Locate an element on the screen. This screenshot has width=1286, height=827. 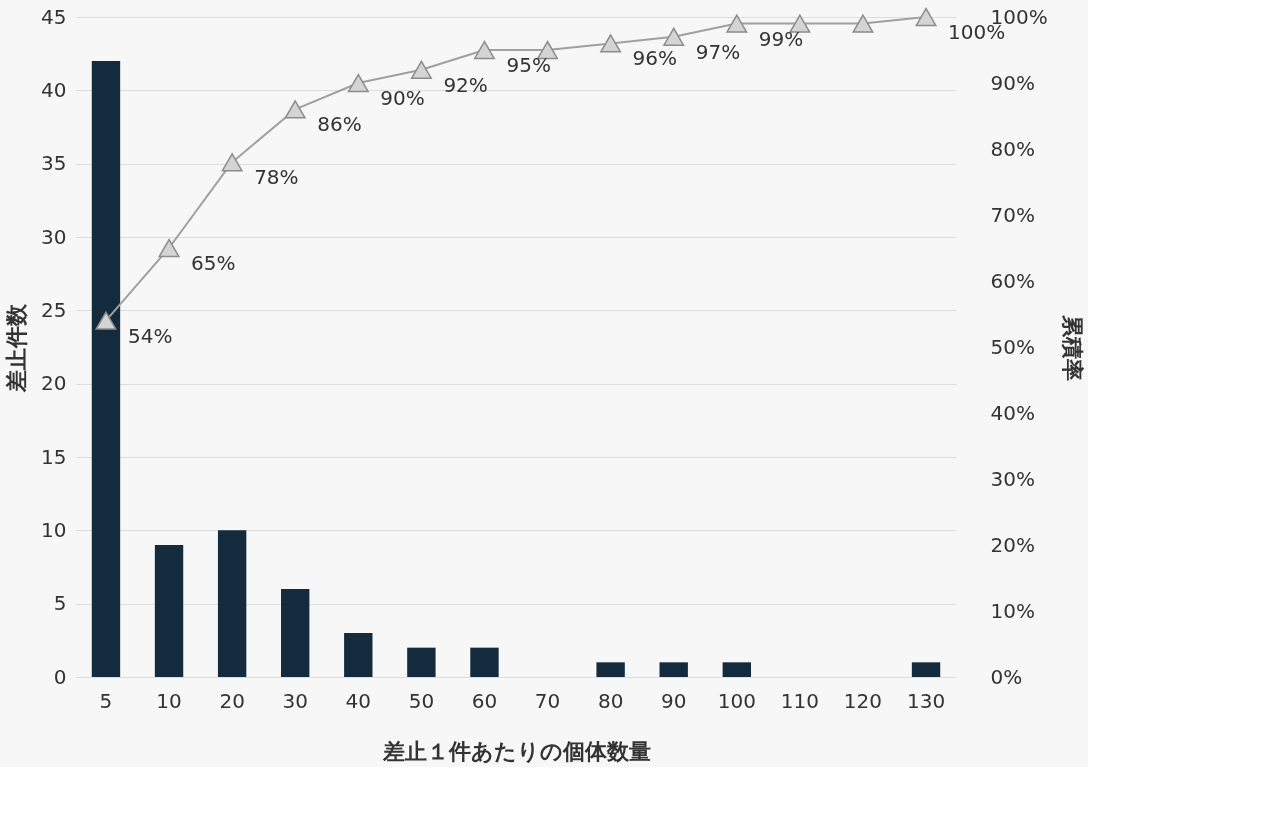
x-tick-label: 80 is located at coordinates (610, 700).